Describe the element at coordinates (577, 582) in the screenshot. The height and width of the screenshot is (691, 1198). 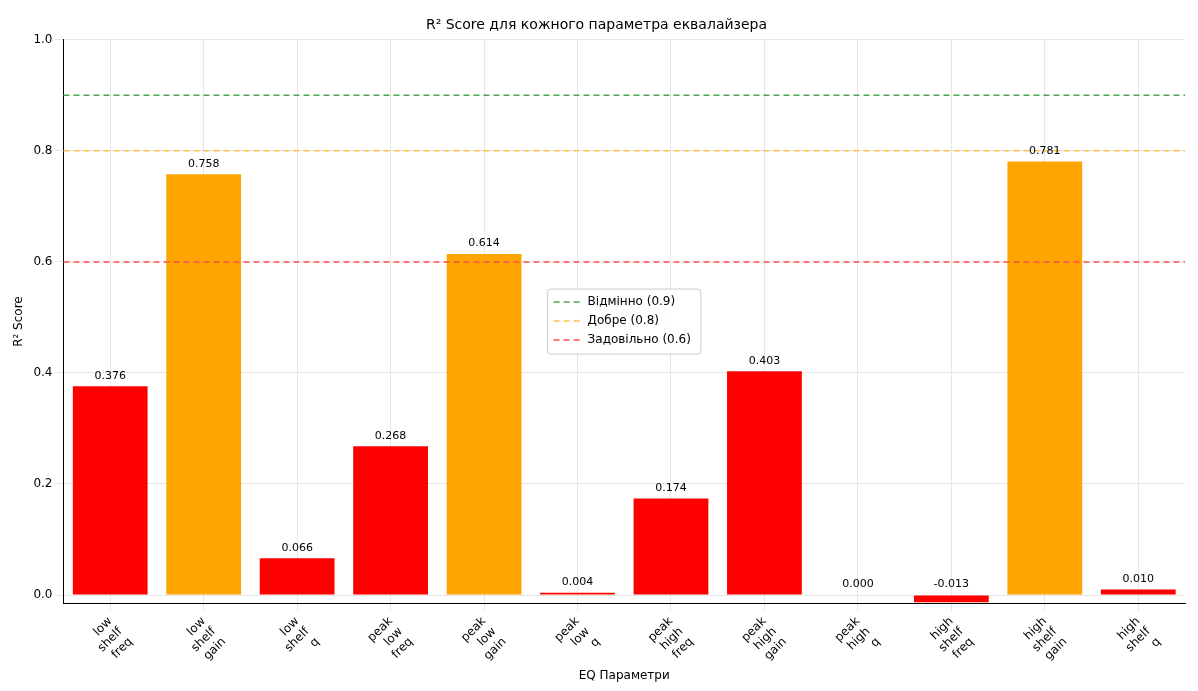
I see `data-label: 0.004` at that location.